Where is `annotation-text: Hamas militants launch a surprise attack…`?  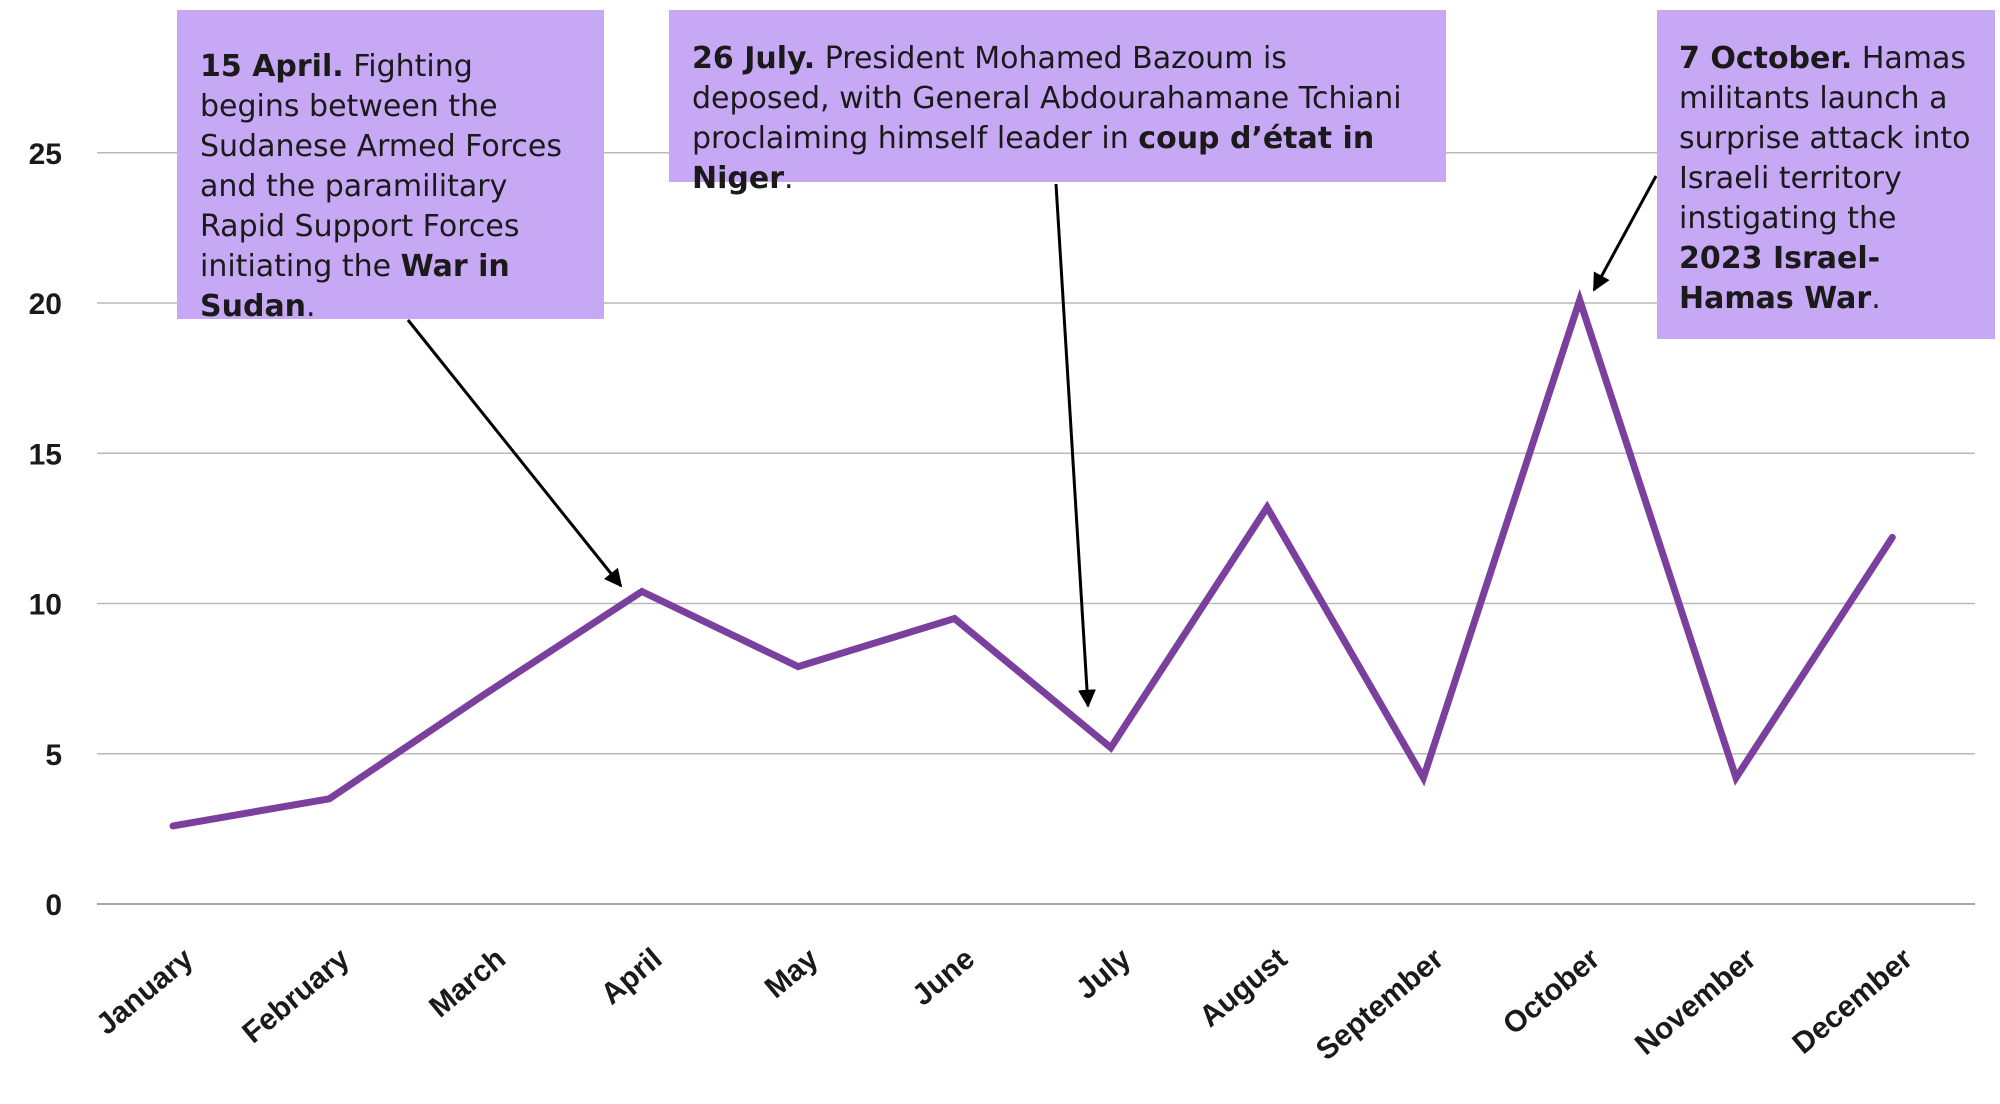 annotation-text: Hamas militants launch a surprise attack… is located at coordinates (1825, 138).